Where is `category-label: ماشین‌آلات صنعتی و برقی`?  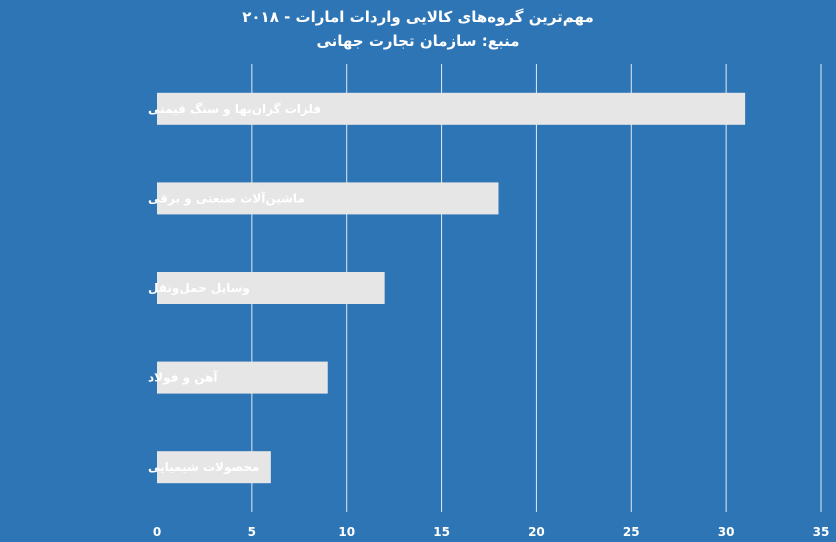
category-label: ماشین‌آلات صنعتی و برقی is located at coordinates (226, 198).